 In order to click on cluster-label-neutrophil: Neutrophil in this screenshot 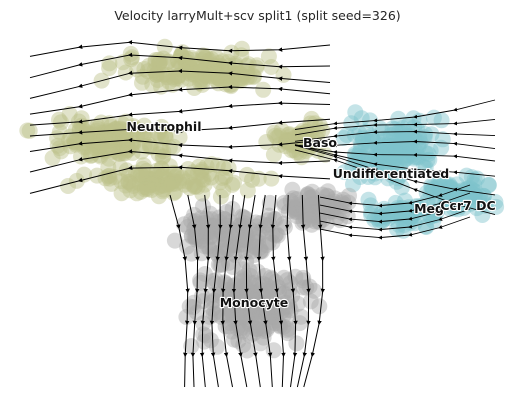, I will do `click(164, 126)`.